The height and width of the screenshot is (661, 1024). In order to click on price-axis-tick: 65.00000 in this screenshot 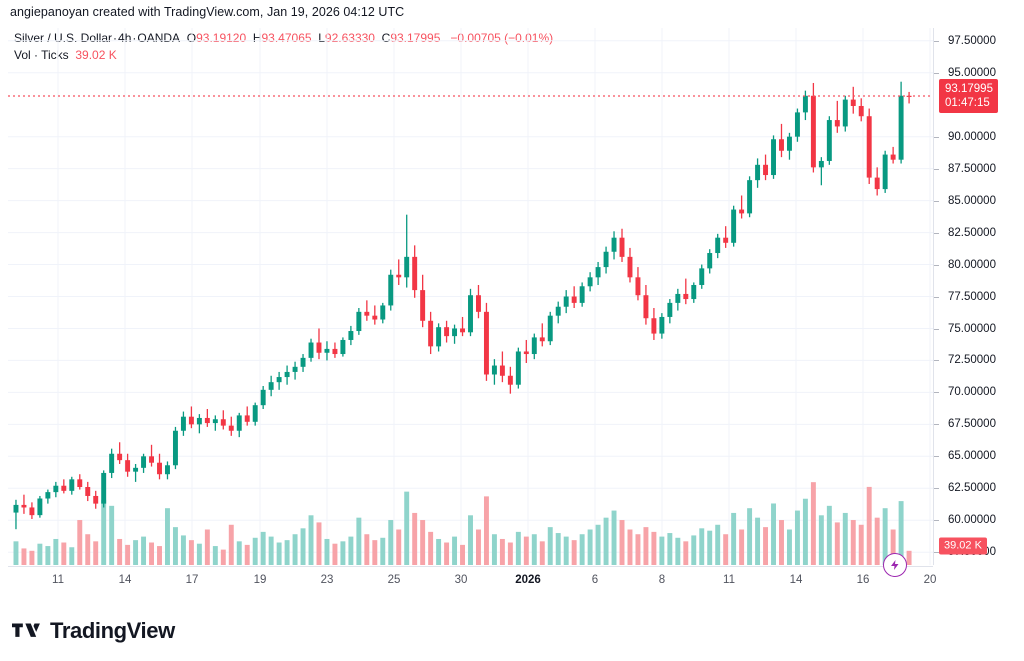, I will do `click(972, 456)`.